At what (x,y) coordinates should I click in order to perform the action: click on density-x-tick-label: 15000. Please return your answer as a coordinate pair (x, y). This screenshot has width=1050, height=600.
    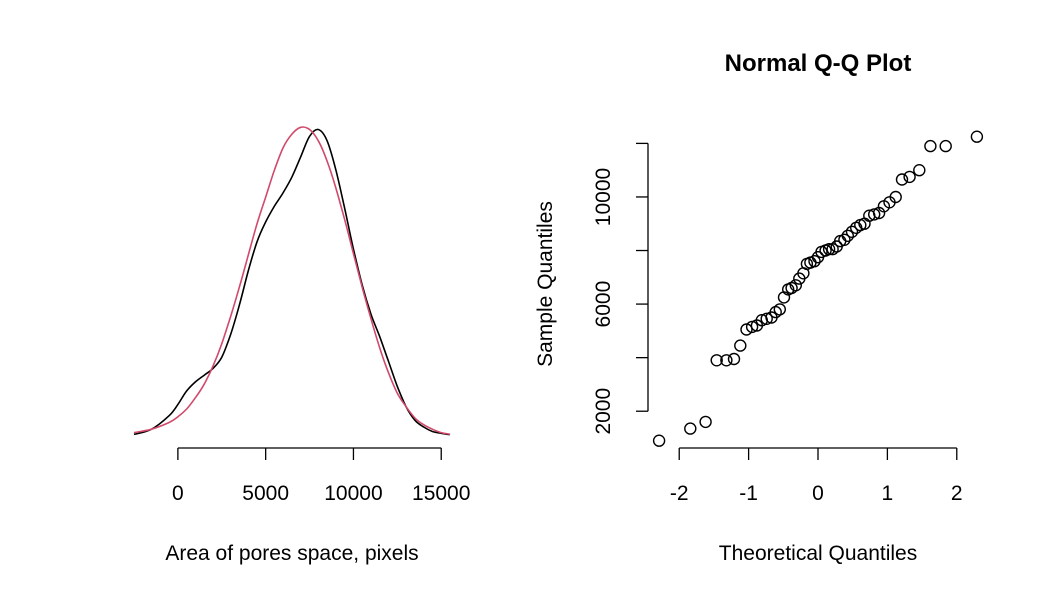
    Looking at the image, I should click on (441, 493).